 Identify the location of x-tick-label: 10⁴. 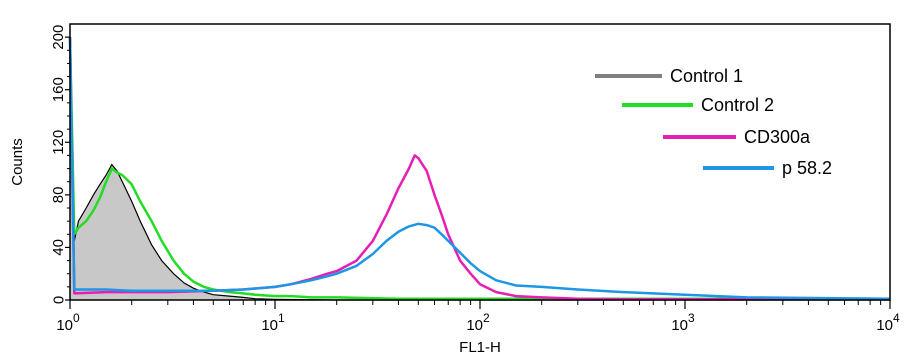
(888, 322).